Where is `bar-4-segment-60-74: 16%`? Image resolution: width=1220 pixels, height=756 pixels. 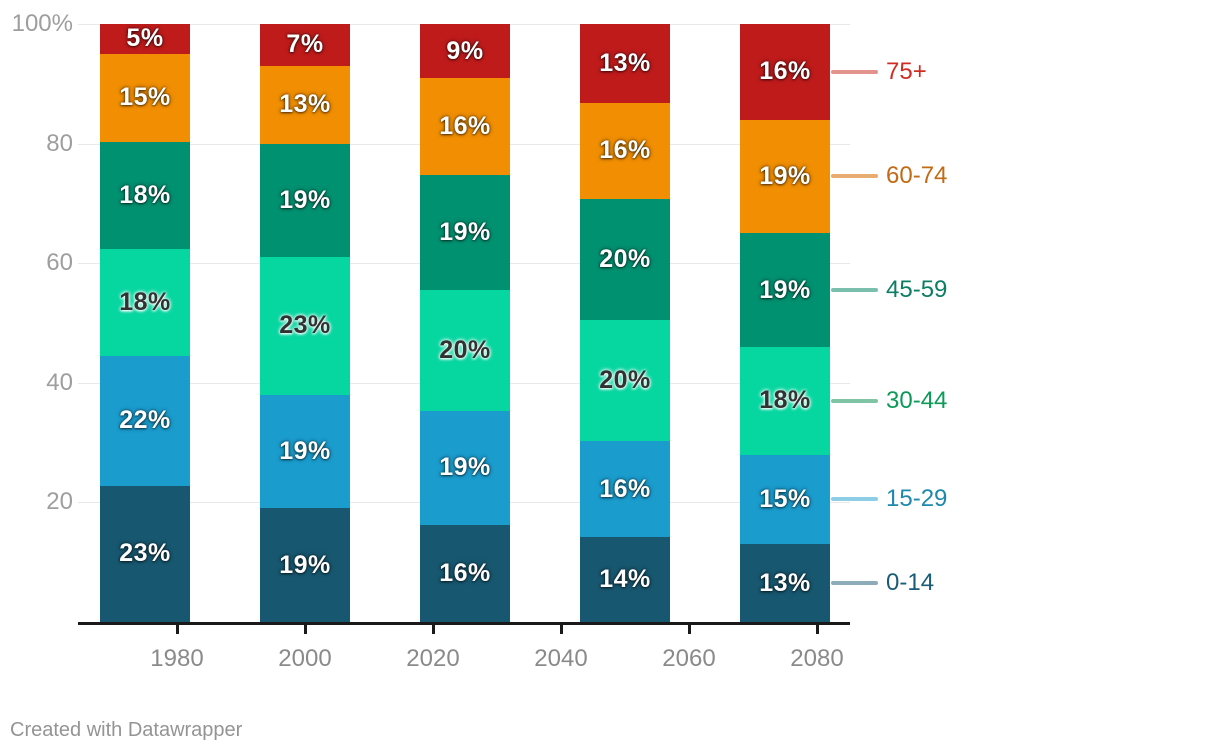 bar-4-segment-60-74: 16% is located at coordinates (625, 151).